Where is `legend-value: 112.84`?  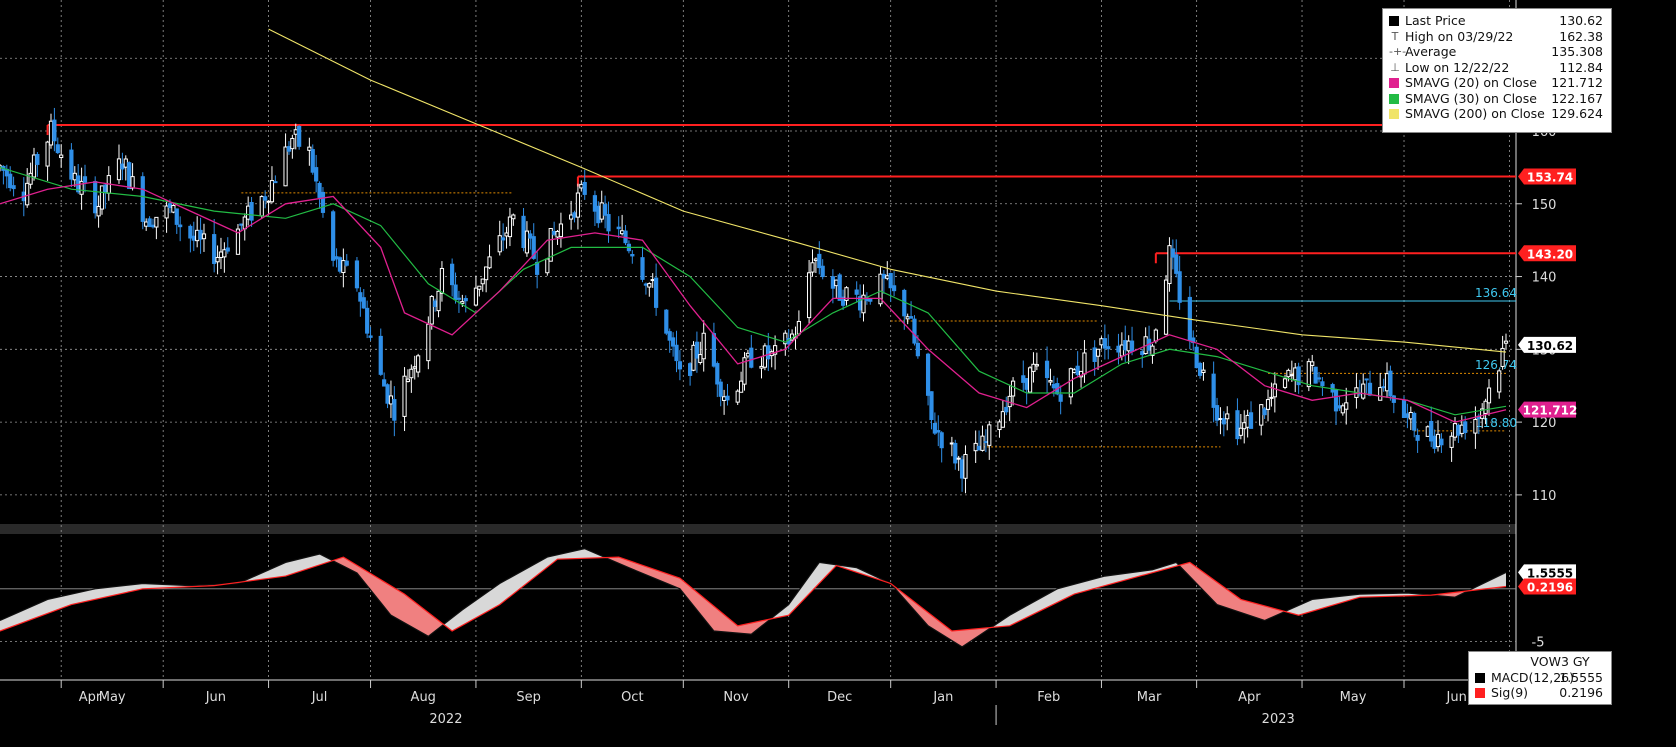
legend-value: 112.84 is located at coordinates (1581, 67).